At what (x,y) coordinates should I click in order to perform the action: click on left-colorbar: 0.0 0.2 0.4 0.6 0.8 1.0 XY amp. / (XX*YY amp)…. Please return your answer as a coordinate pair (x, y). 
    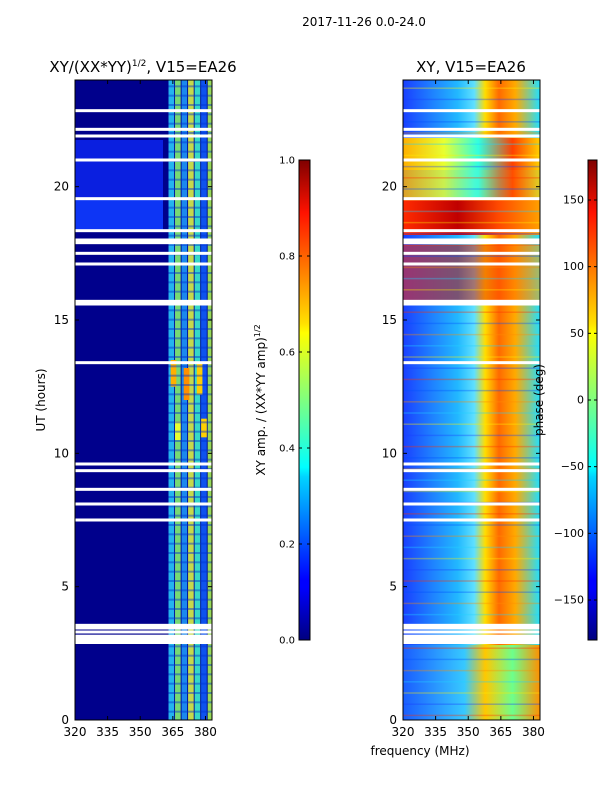
    Looking at the image, I should click on (282, 401).